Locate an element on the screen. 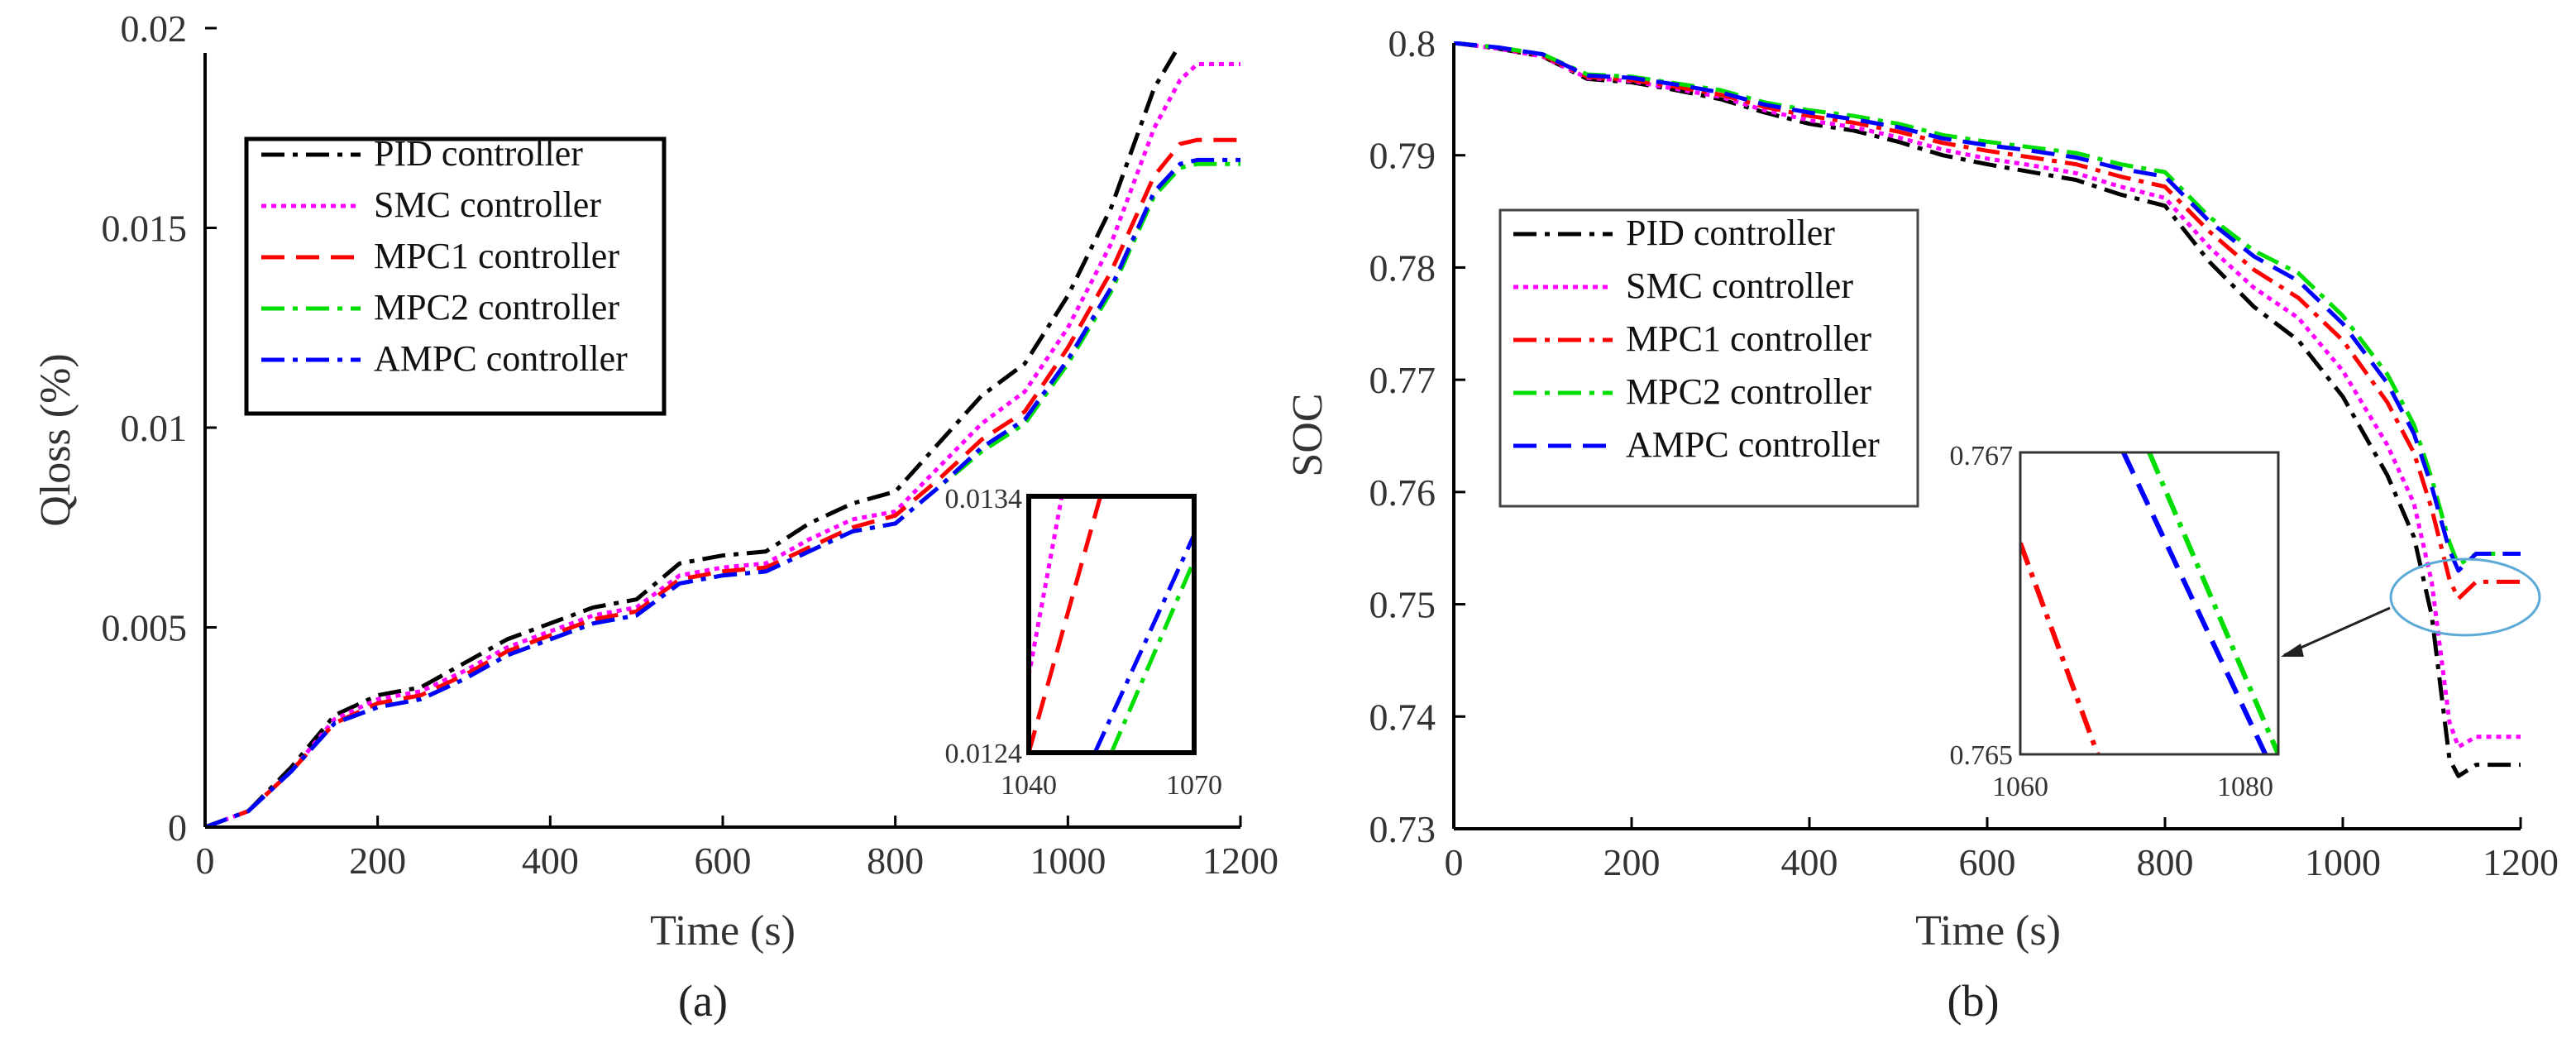 This screenshot has height=1043, width=2576. chart-b-inset-line-mpc1-controller is located at coordinates (2060, 648).